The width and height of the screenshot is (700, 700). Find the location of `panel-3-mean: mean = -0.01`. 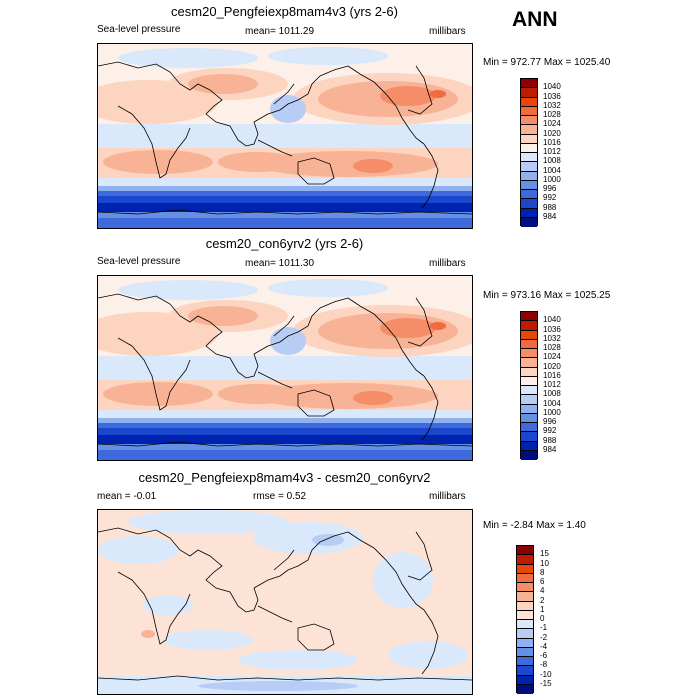

panel-3-mean: mean = -0.01 is located at coordinates (127, 496).